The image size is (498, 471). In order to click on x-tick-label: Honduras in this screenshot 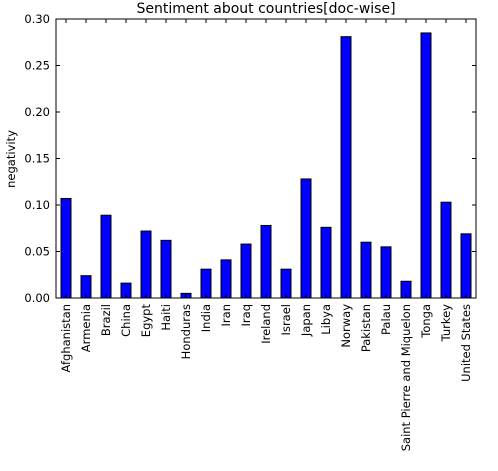, I will do `click(186, 331)`.